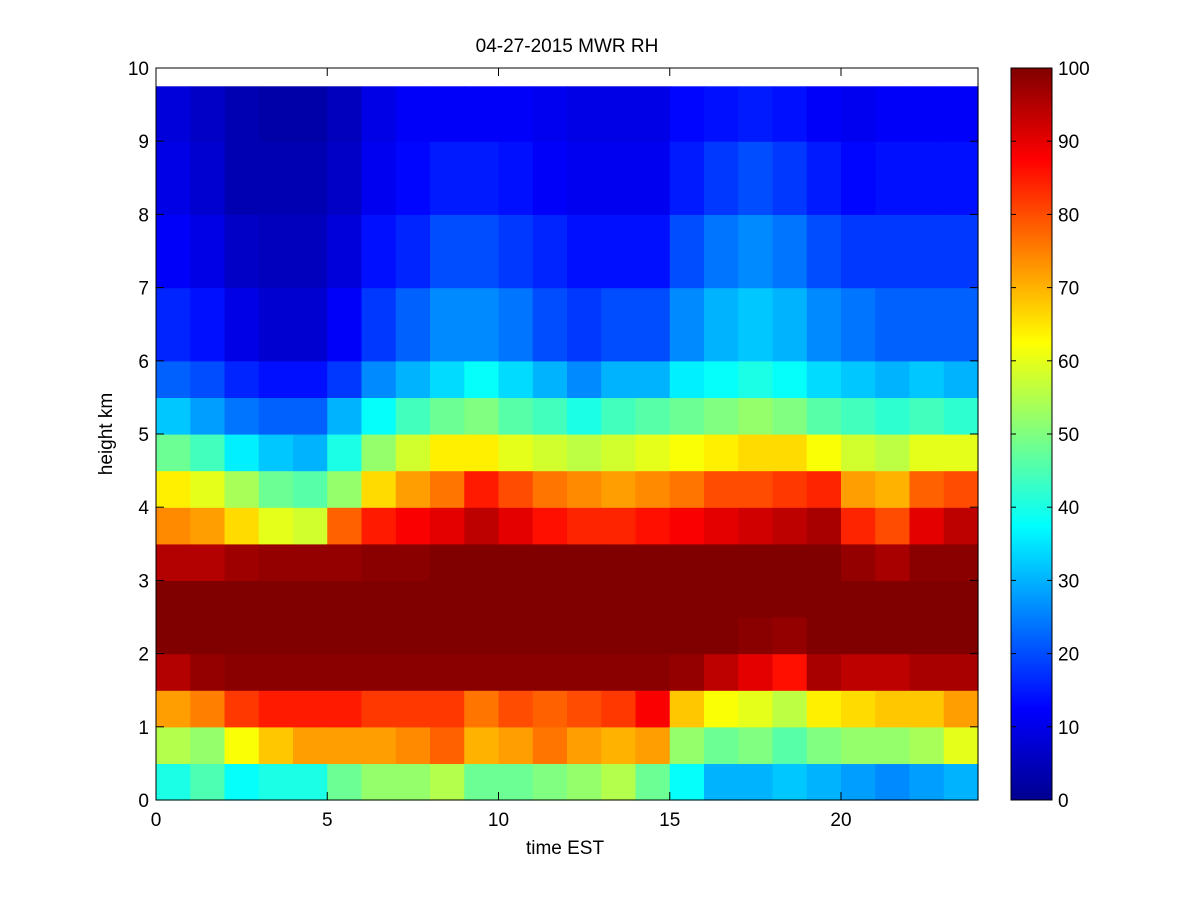 The image size is (1200, 900). Describe the element at coordinates (143, 142) in the screenshot. I see `y-tick-label: 9` at that location.